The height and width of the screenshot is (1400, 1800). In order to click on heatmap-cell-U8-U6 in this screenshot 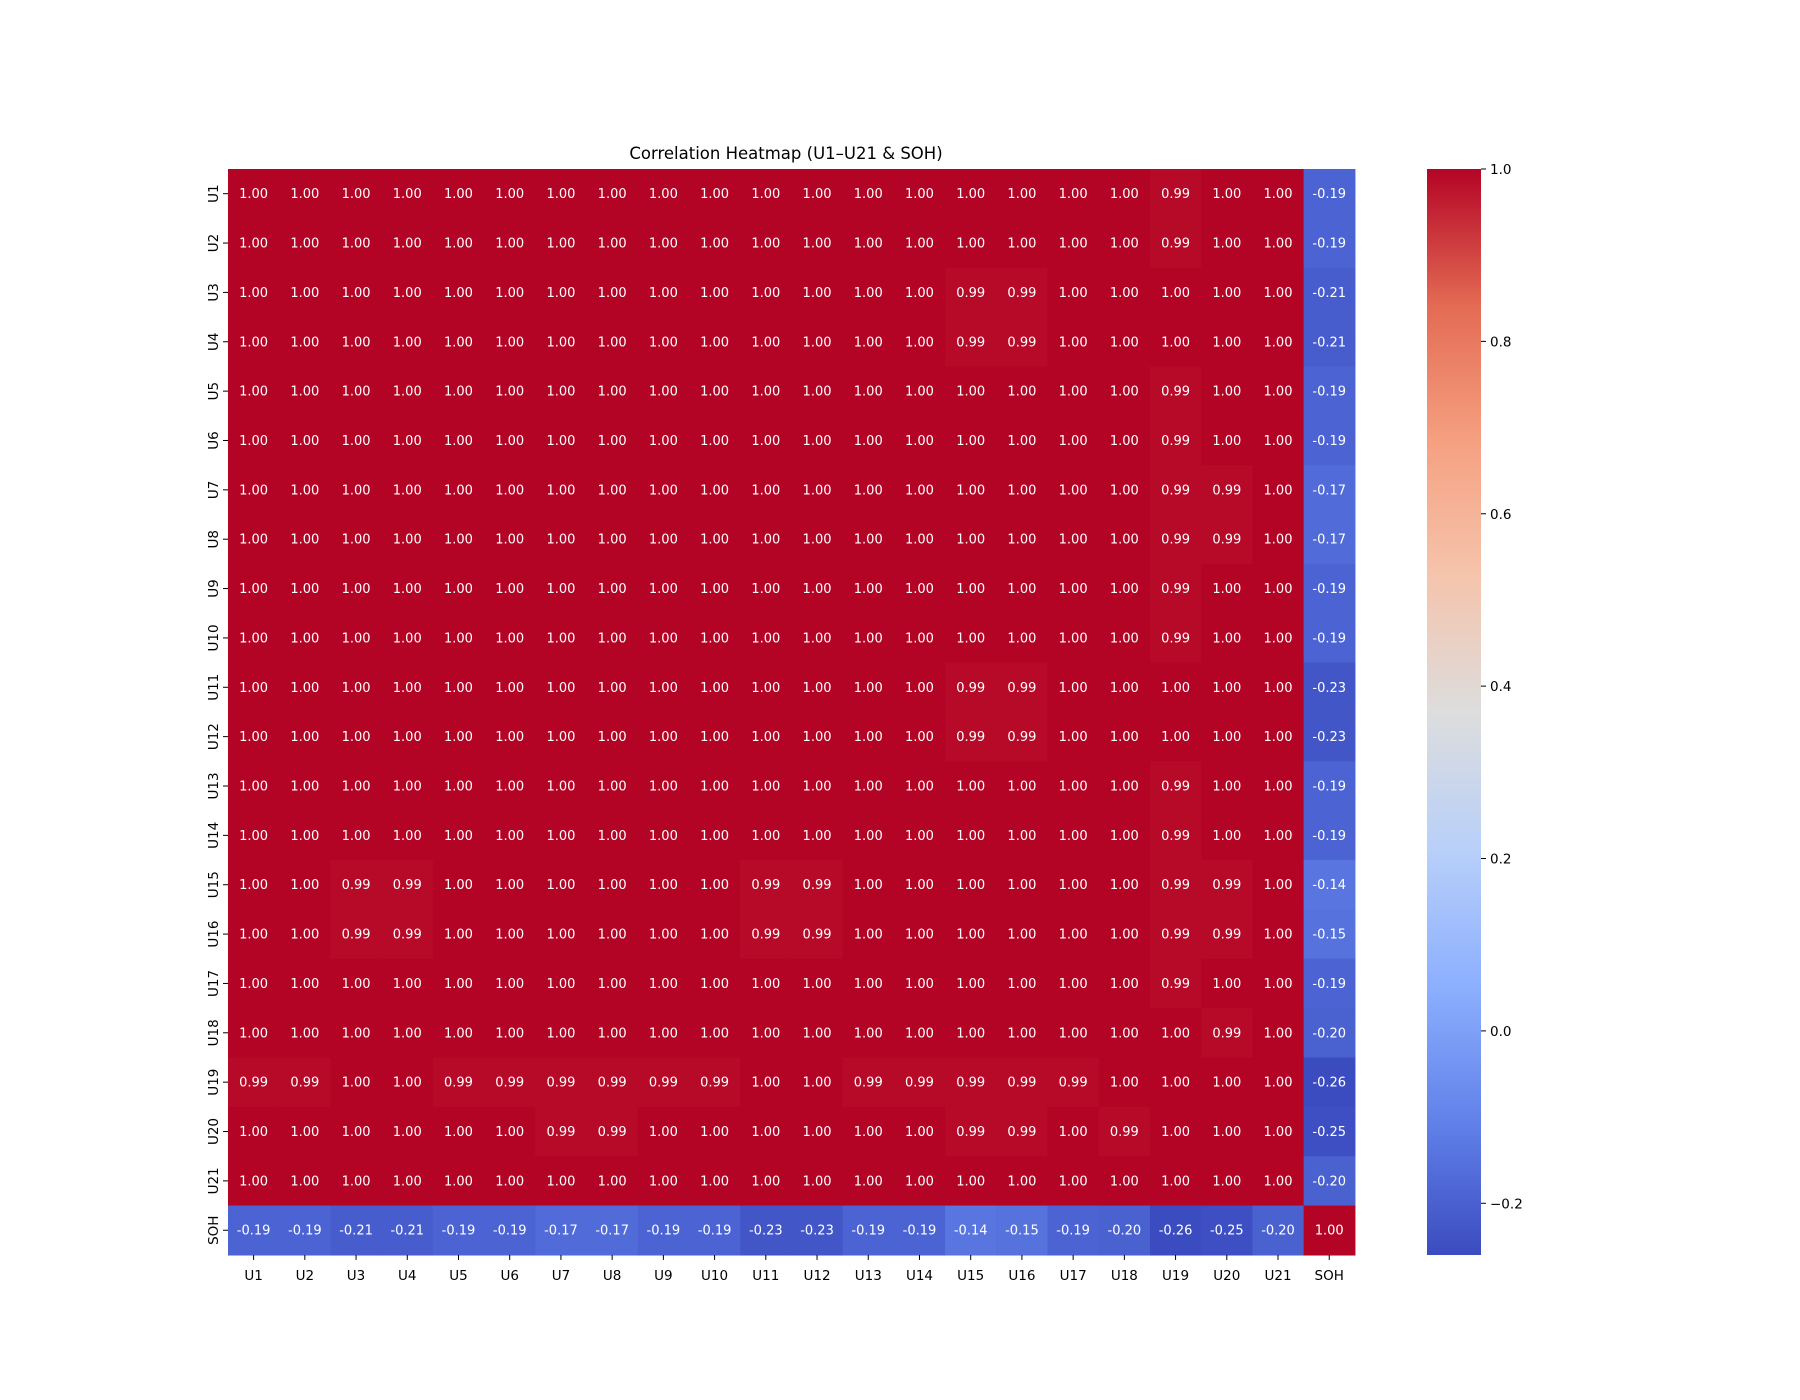, I will do `click(510, 539)`.